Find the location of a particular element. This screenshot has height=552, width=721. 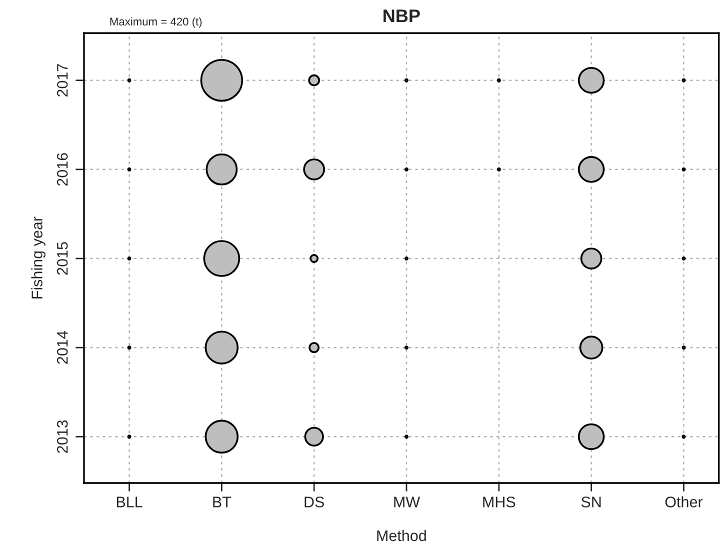

y-tick-label: 2014 is located at coordinates (62, 347).